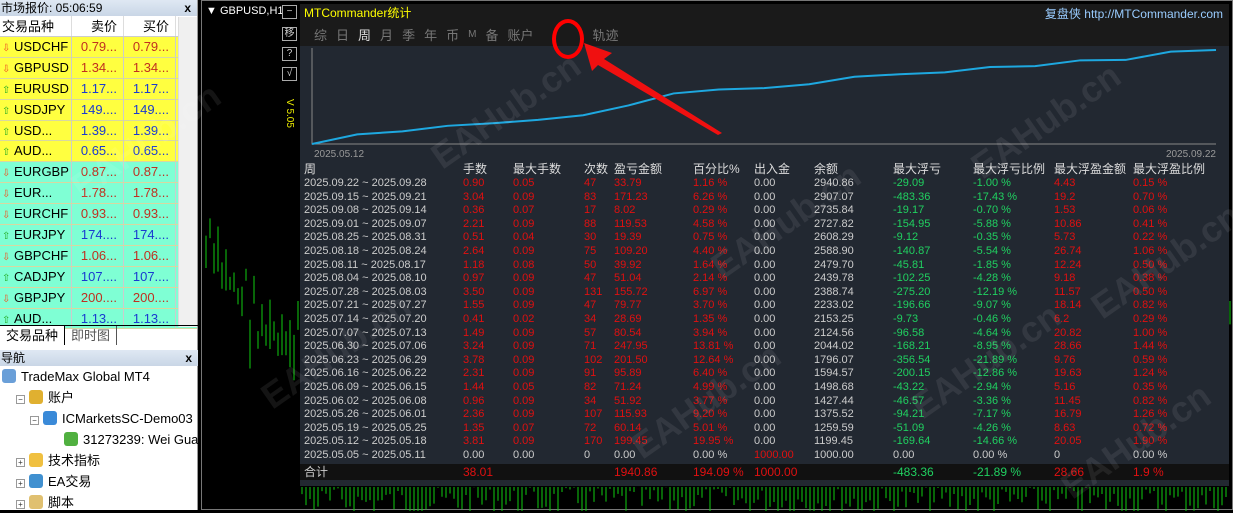  What do you see at coordinates (472, 34) in the screenshot?
I see `tab-7: M` at bounding box center [472, 34].